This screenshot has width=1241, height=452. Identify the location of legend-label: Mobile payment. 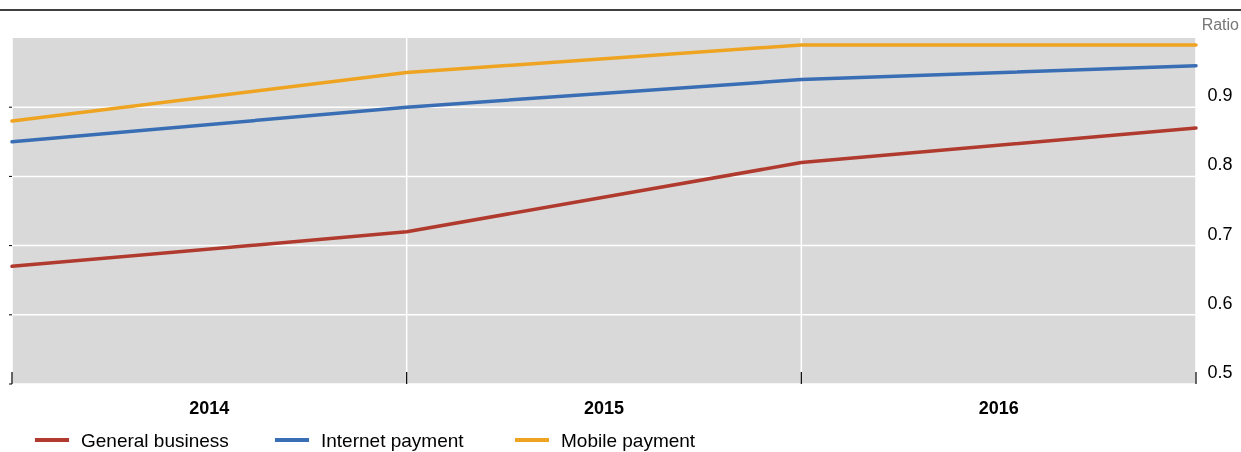
(628, 440).